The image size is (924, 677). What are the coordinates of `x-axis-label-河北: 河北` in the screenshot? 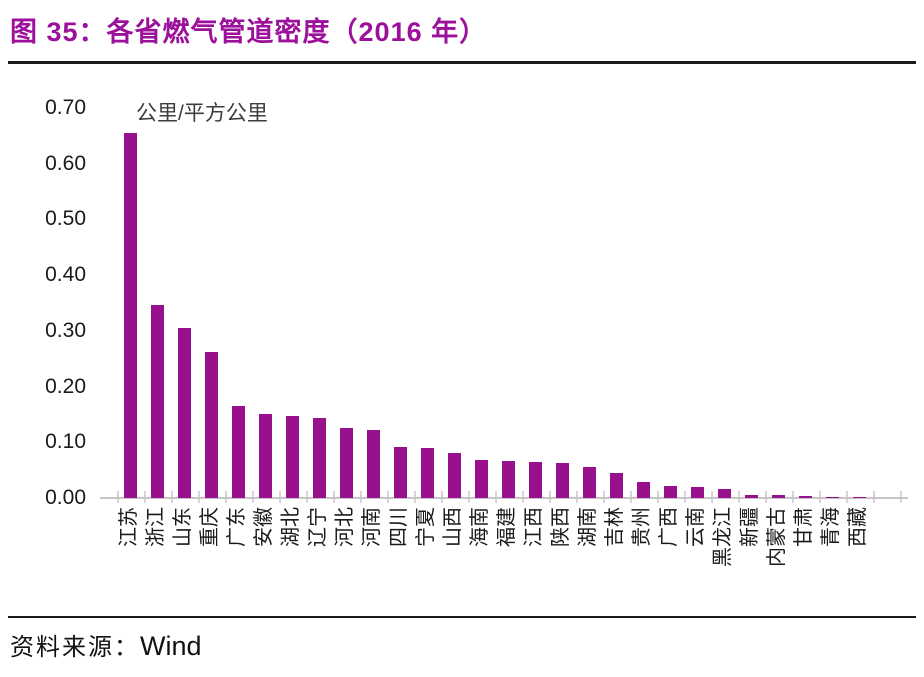 It's located at (345, 527).